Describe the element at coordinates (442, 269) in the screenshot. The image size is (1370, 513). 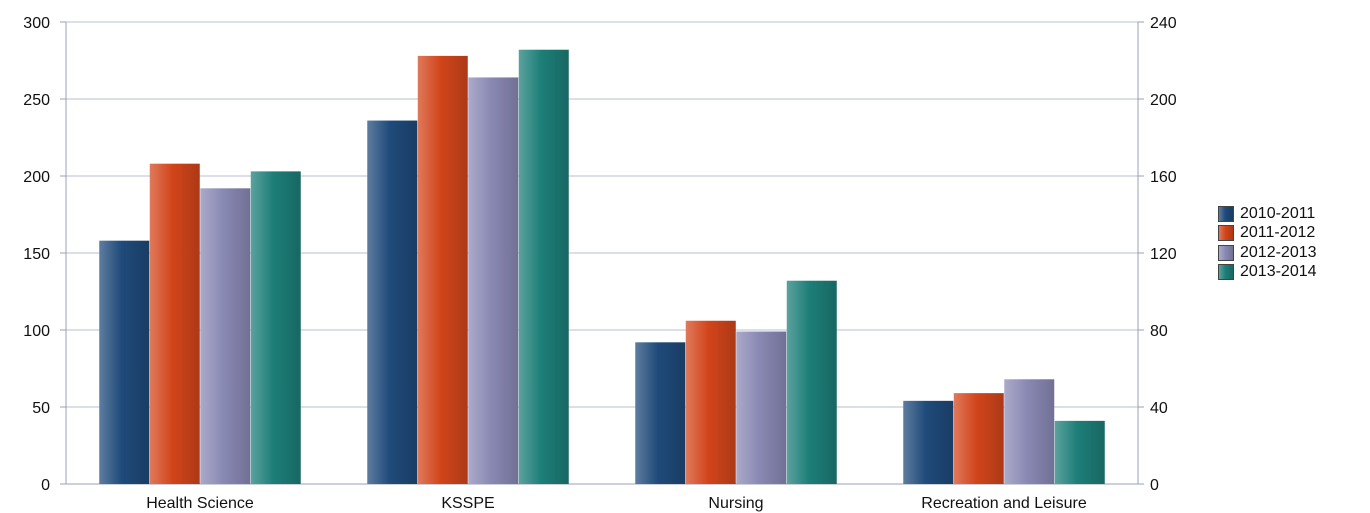
I see `bar-ksspe-2011-2012` at that location.